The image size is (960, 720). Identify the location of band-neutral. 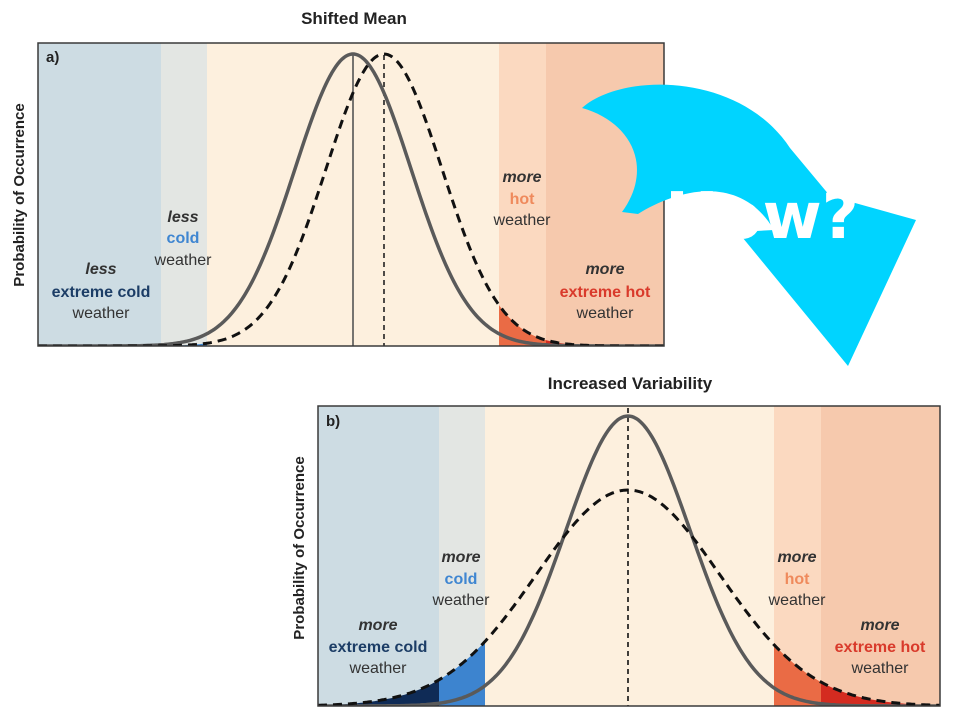
(629, 556).